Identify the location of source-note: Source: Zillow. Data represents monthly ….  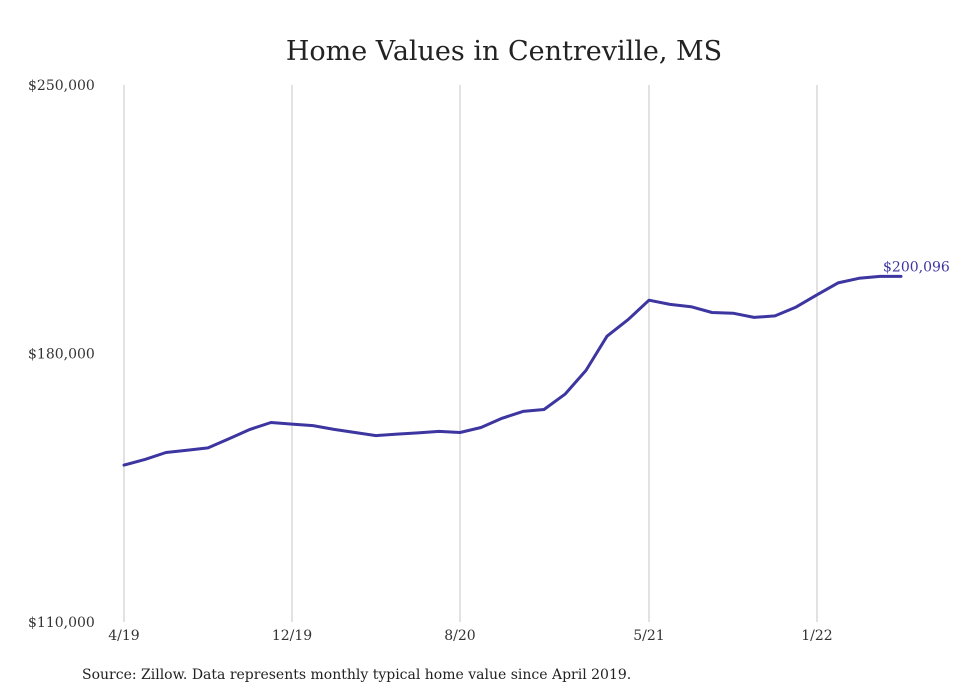
(357, 675).